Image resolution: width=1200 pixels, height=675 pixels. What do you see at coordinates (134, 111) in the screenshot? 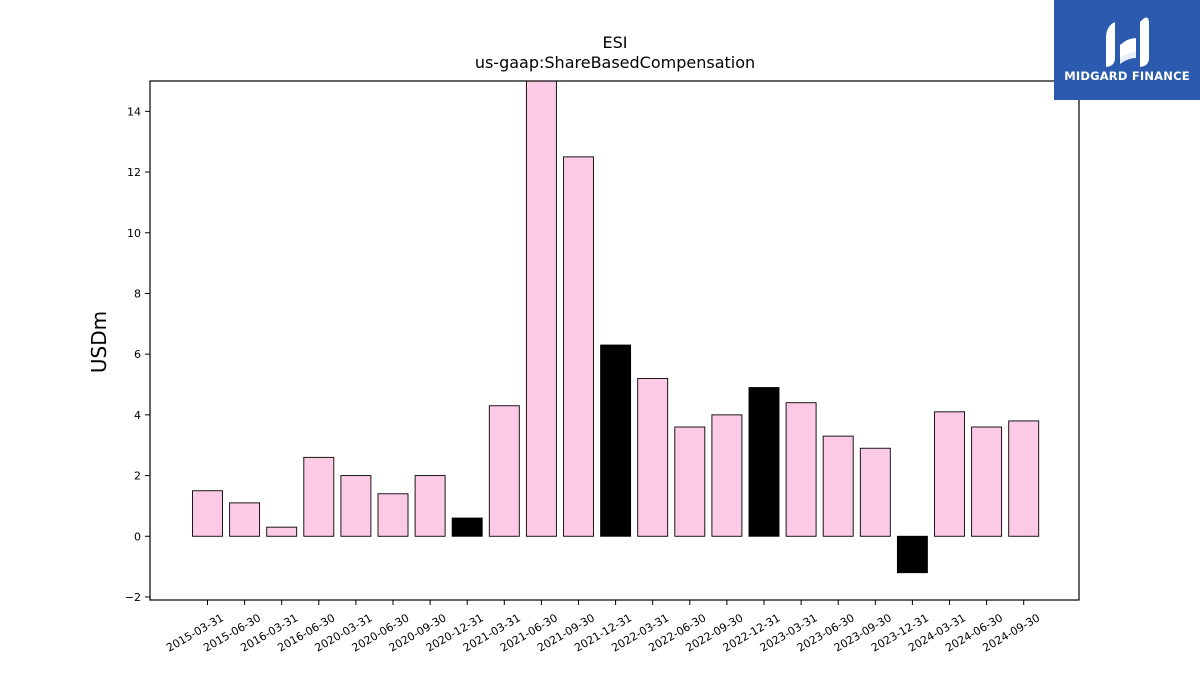
I see `y-tick-label: 14` at bounding box center [134, 111].